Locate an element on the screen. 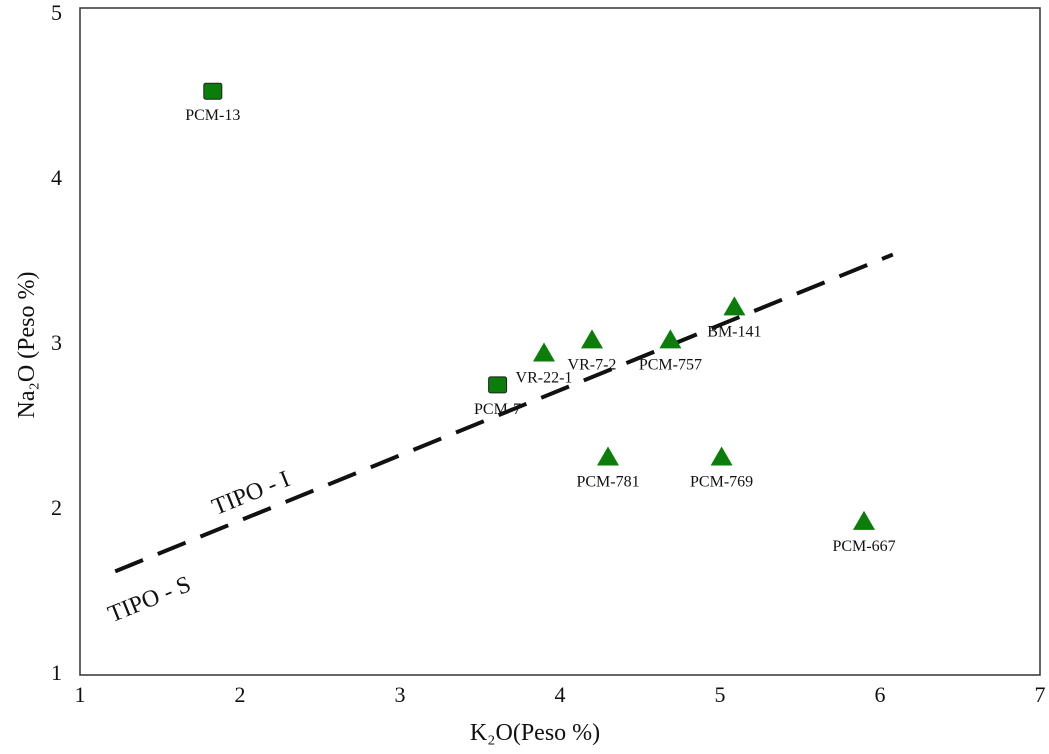 The image size is (1049, 754). x-tick-label: 1 is located at coordinates (80, 694).